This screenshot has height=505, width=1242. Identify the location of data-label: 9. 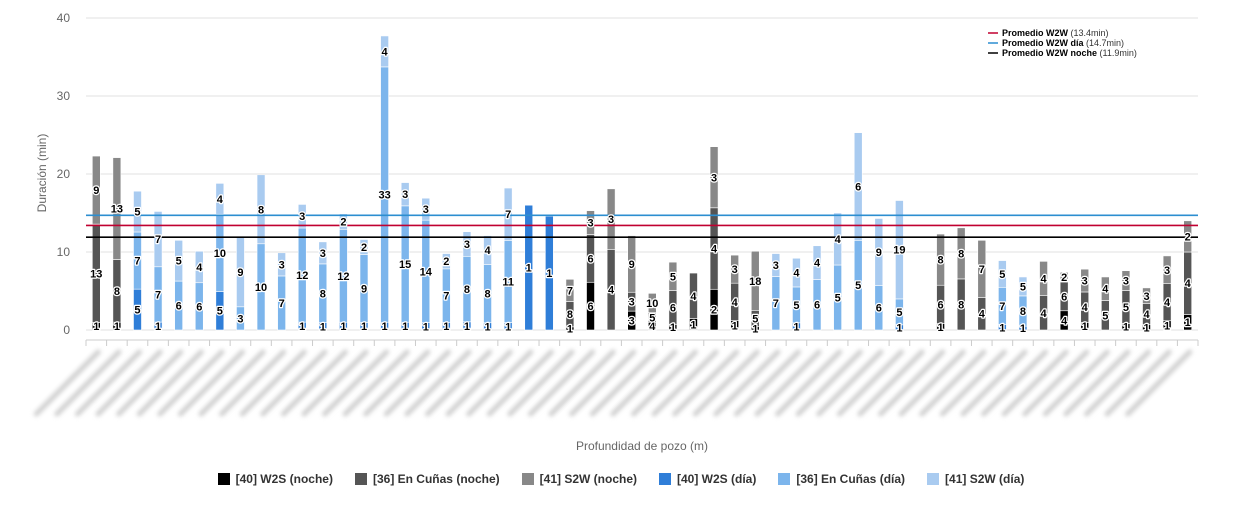
(96, 191).